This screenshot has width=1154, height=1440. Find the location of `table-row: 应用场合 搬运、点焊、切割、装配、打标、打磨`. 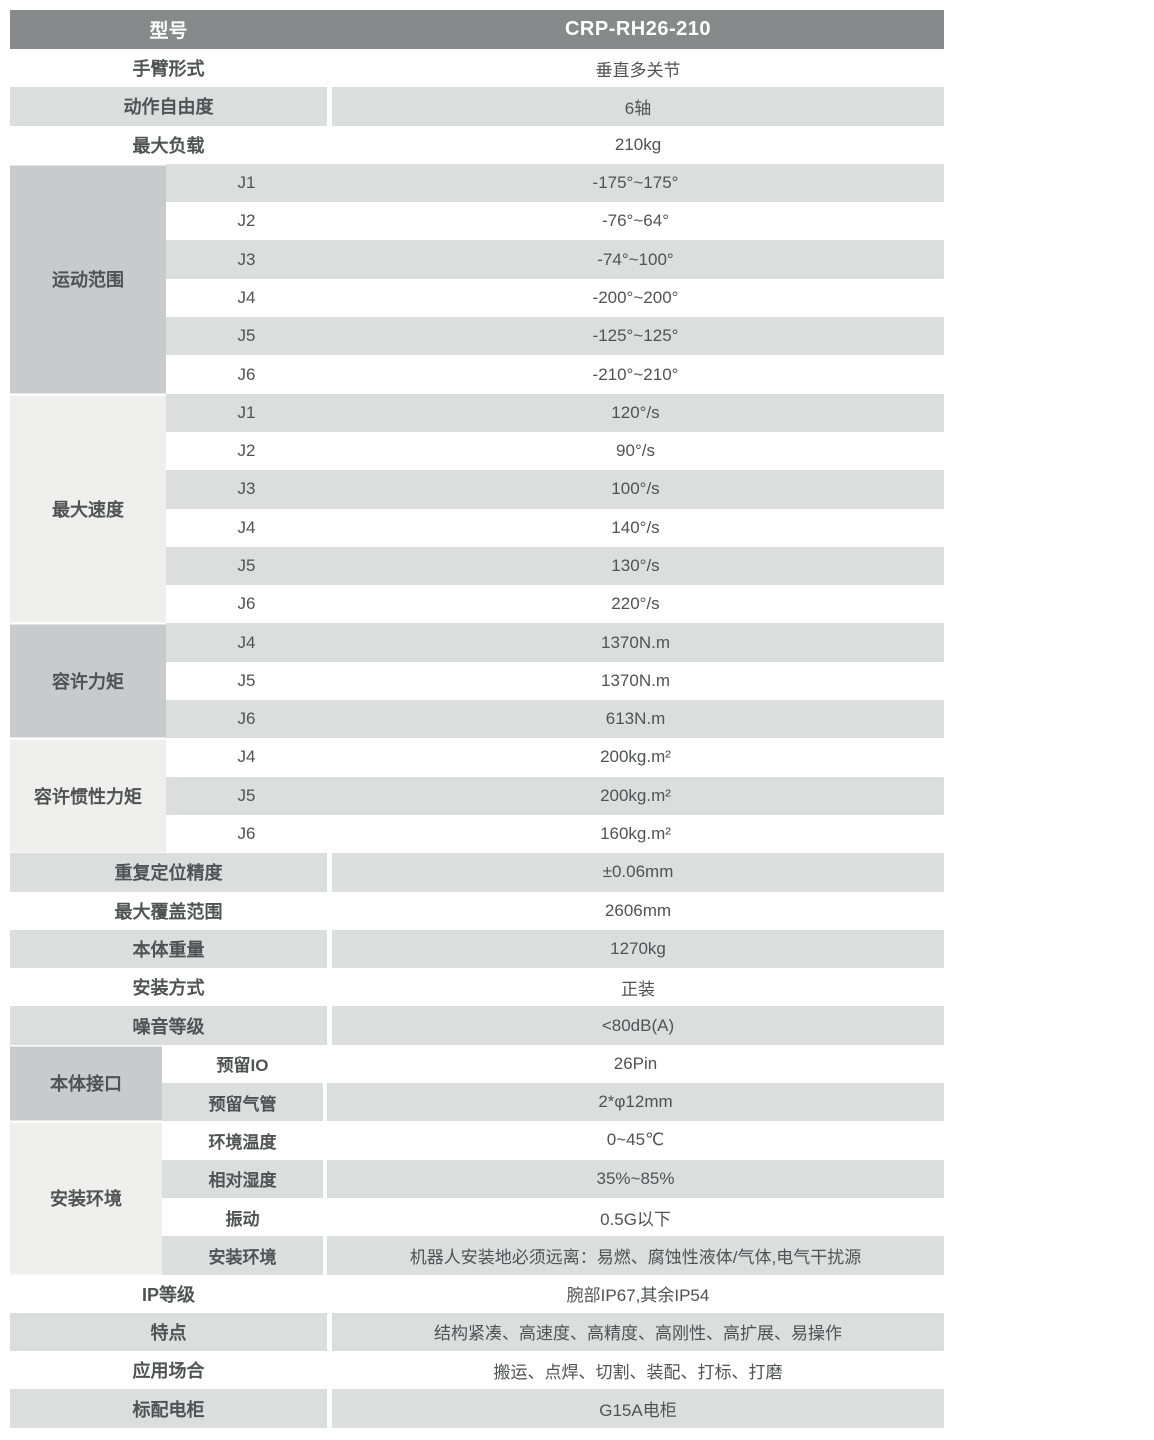

table-row: 应用场合 搬运、点焊、切割、装配、打标、打磨 is located at coordinates (477, 1370).